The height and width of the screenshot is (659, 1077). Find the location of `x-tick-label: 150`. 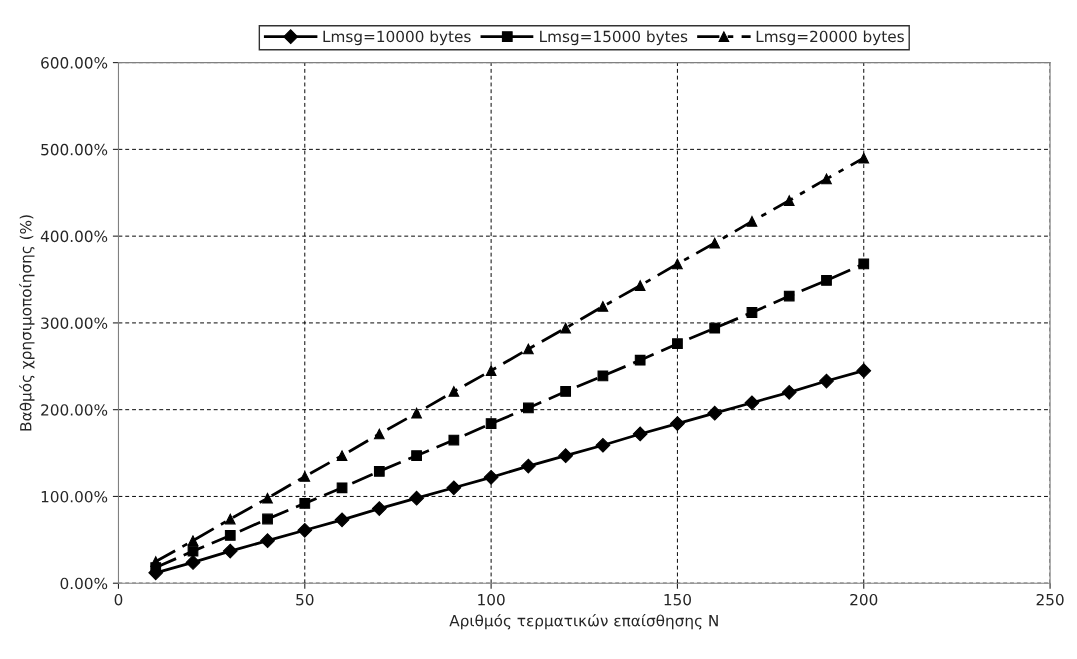

x-tick-label: 150 is located at coordinates (677, 599).